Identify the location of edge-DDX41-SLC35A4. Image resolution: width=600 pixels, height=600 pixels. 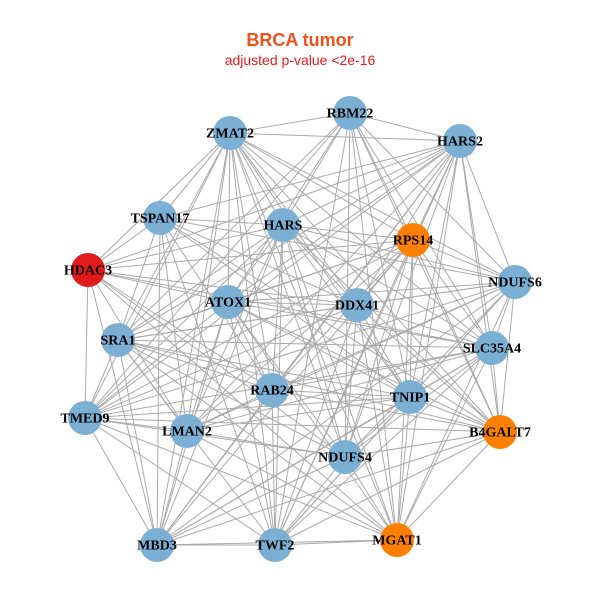
(424, 326).